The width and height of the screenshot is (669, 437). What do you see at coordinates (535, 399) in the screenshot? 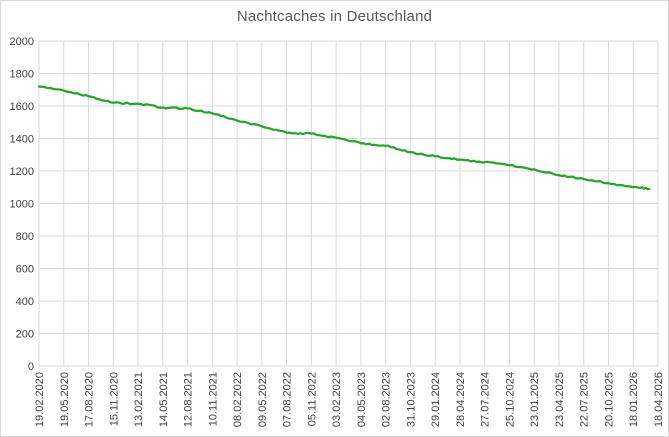
I see `x-axis-label: 23.01.2025` at bounding box center [535, 399].